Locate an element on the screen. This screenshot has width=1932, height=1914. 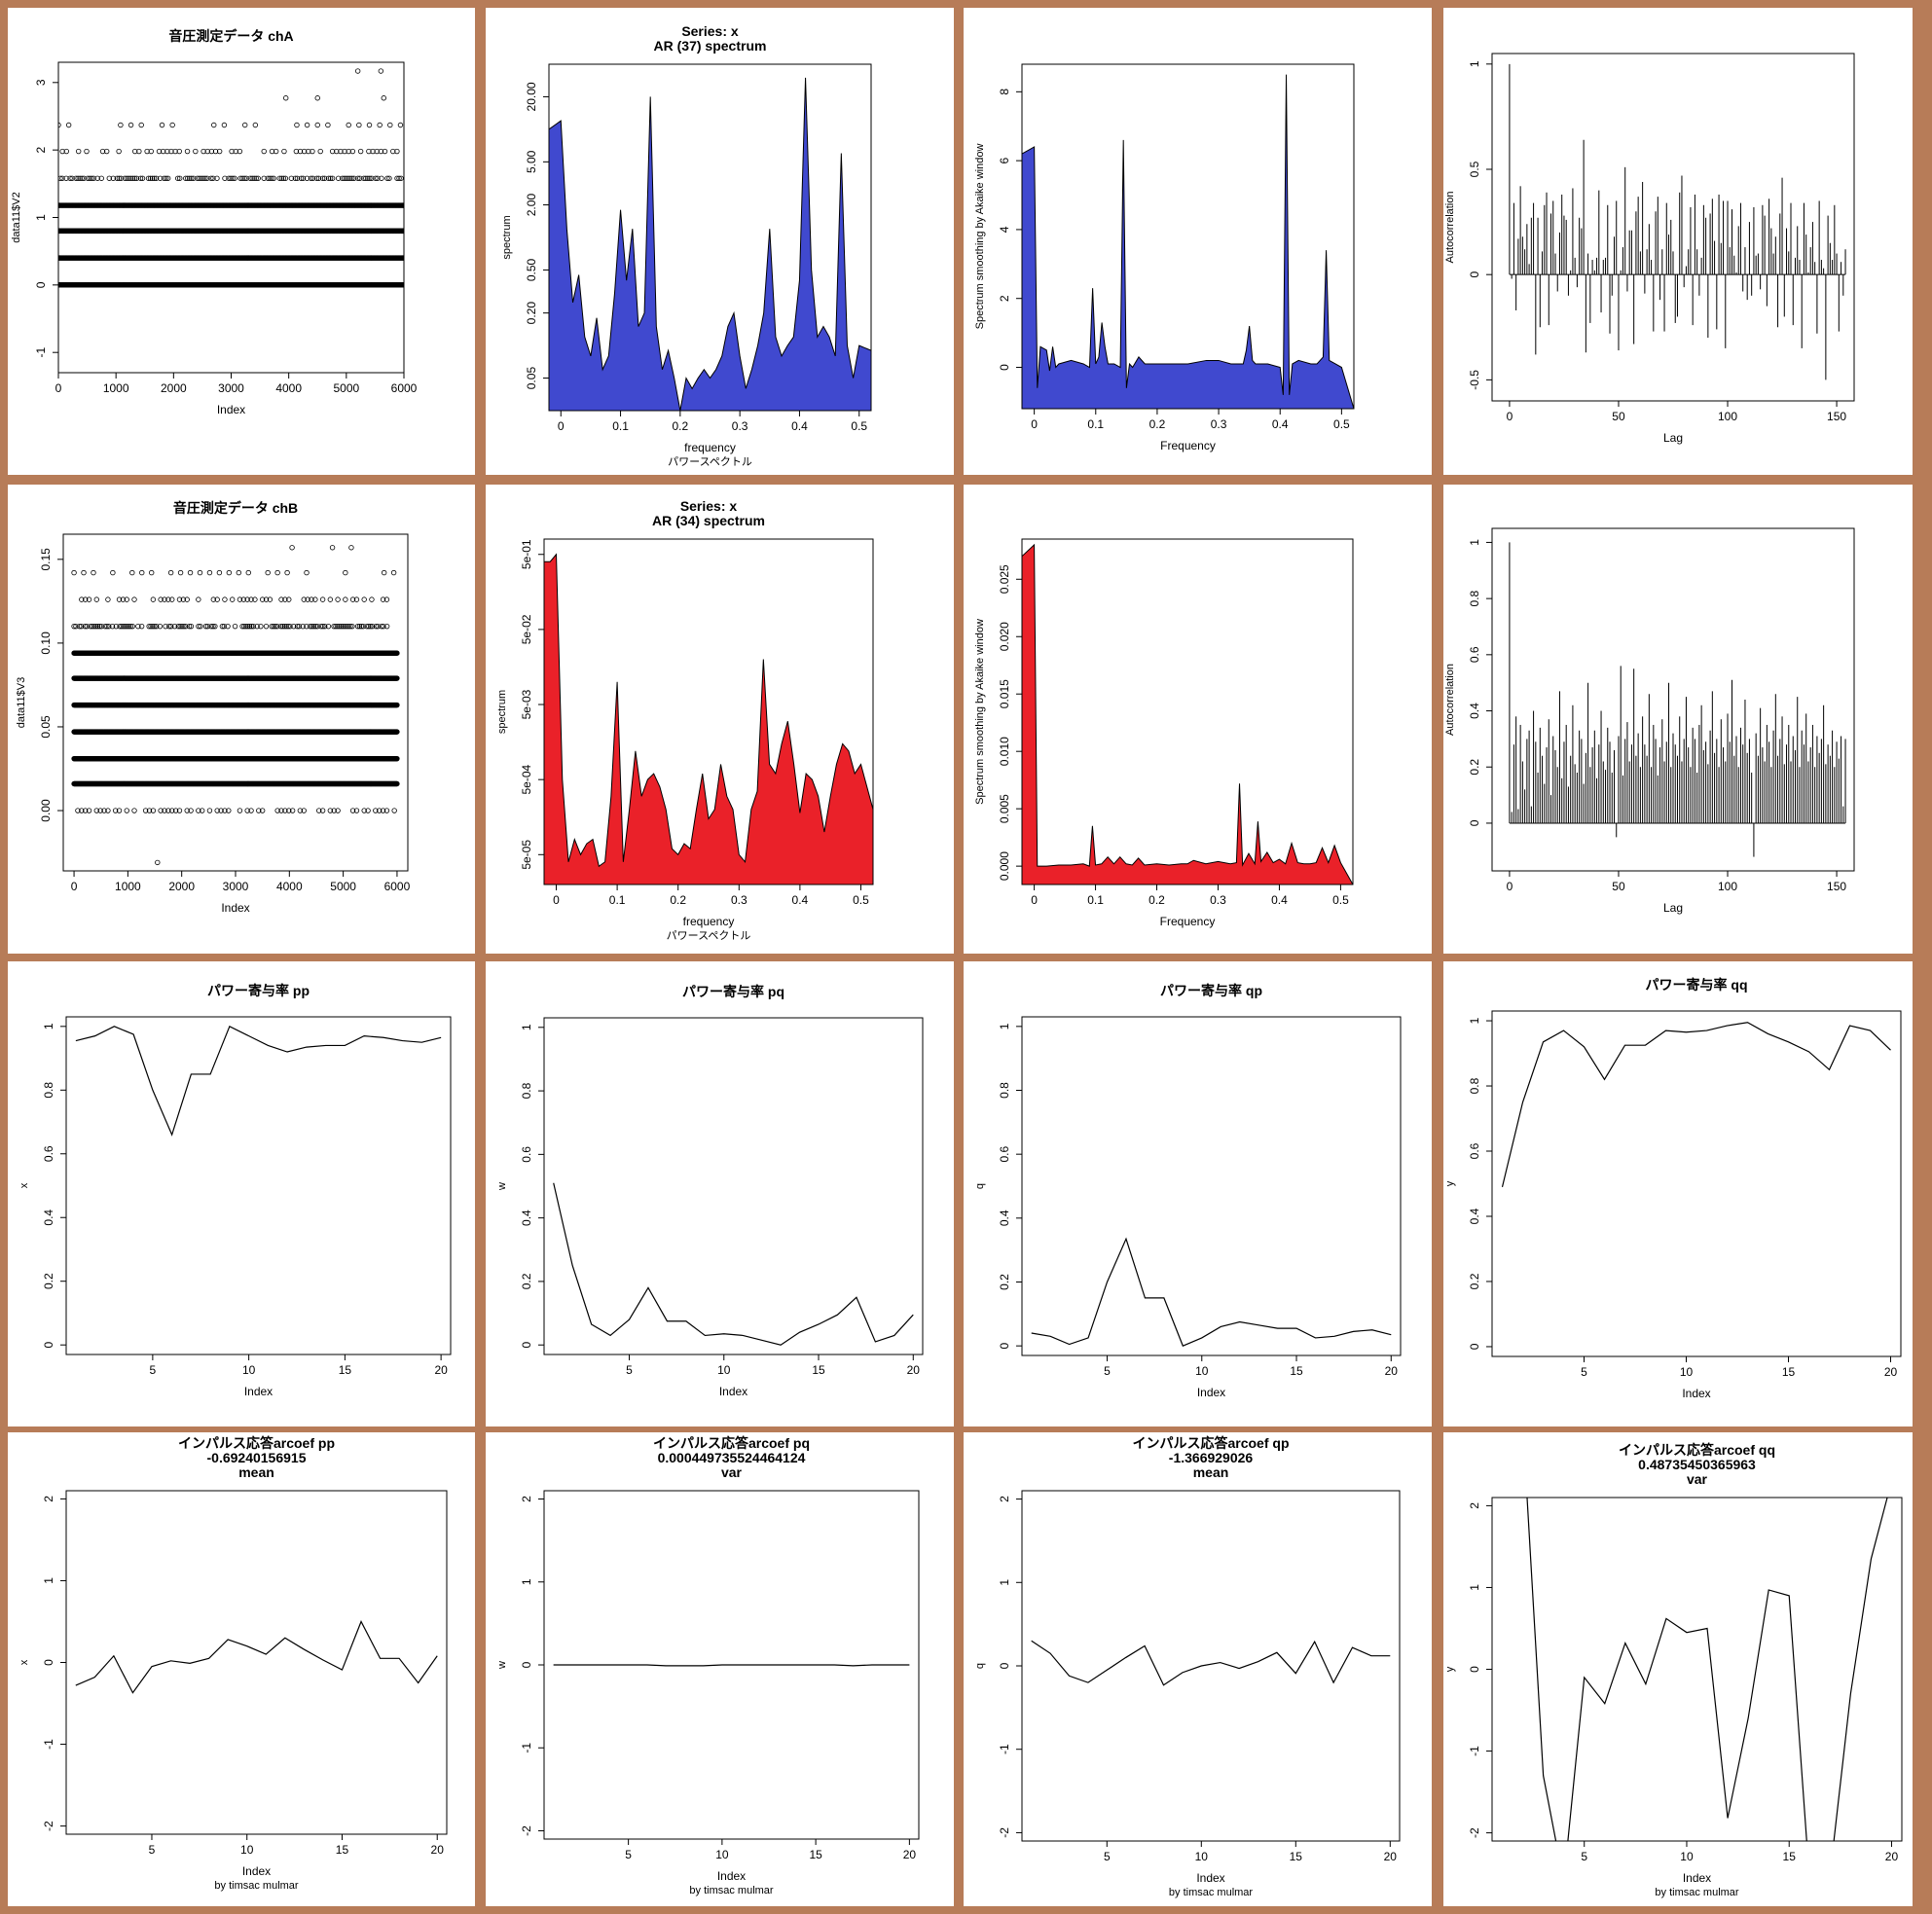
x-tick-label: 5000 is located at coordinates (346, 388).